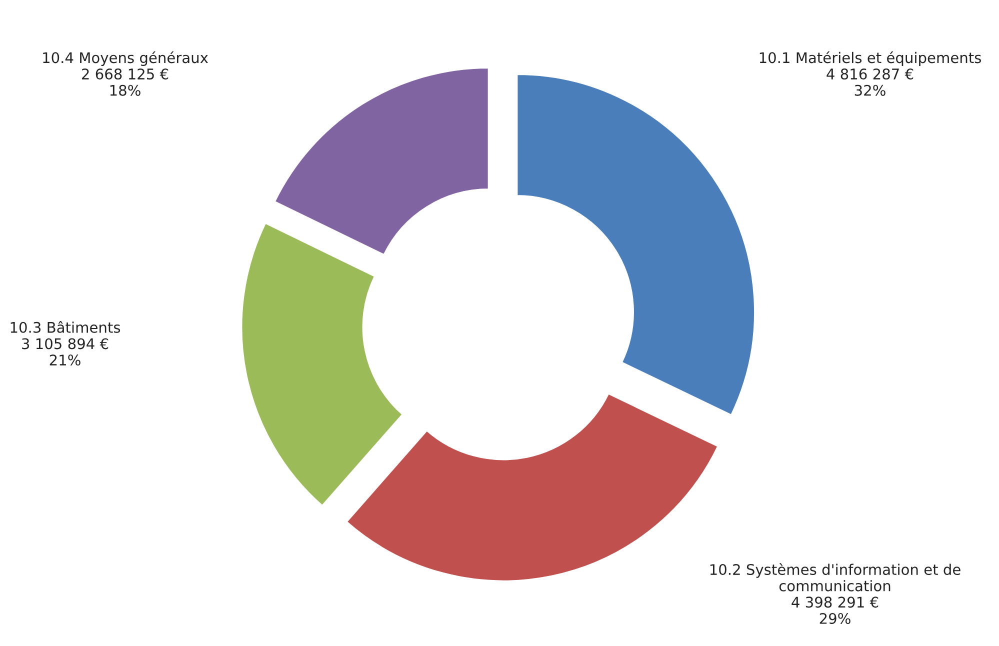 The width and height of the screenshot is (999, 646). I want to click on data-label: 4 398 291 € 29%, so click(835, 610).